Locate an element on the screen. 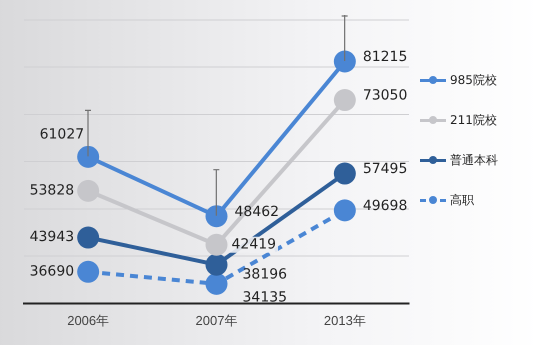 This screenshot has height=345, width=550. data-label: 57495 is located at coordinates (385, 169).